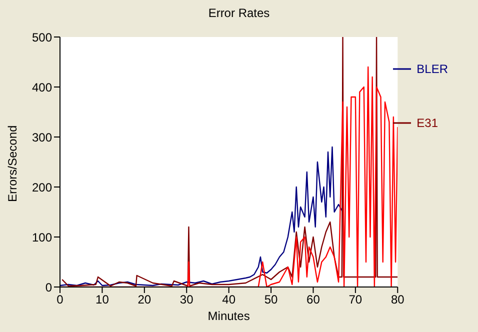 The width and height of the screenshot is (478, 332). I want to click on x-tick-label: 60, so click(313, 299).